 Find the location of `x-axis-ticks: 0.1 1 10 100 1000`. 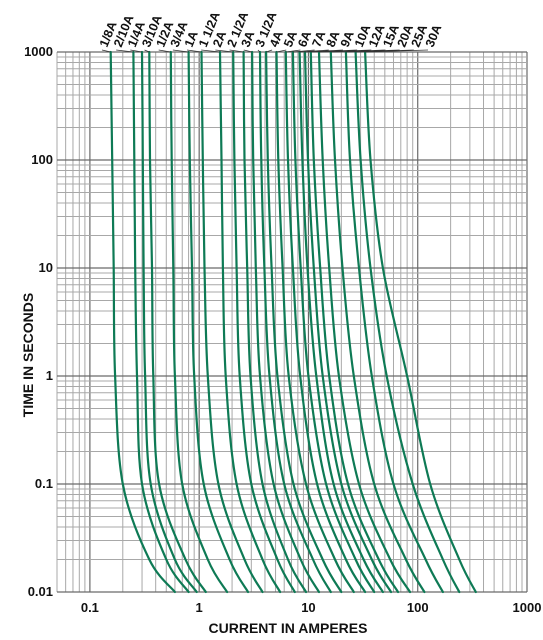

x-axis-ticks: 0.1 1 10 100 1000 is located at coordinates (311, 607).